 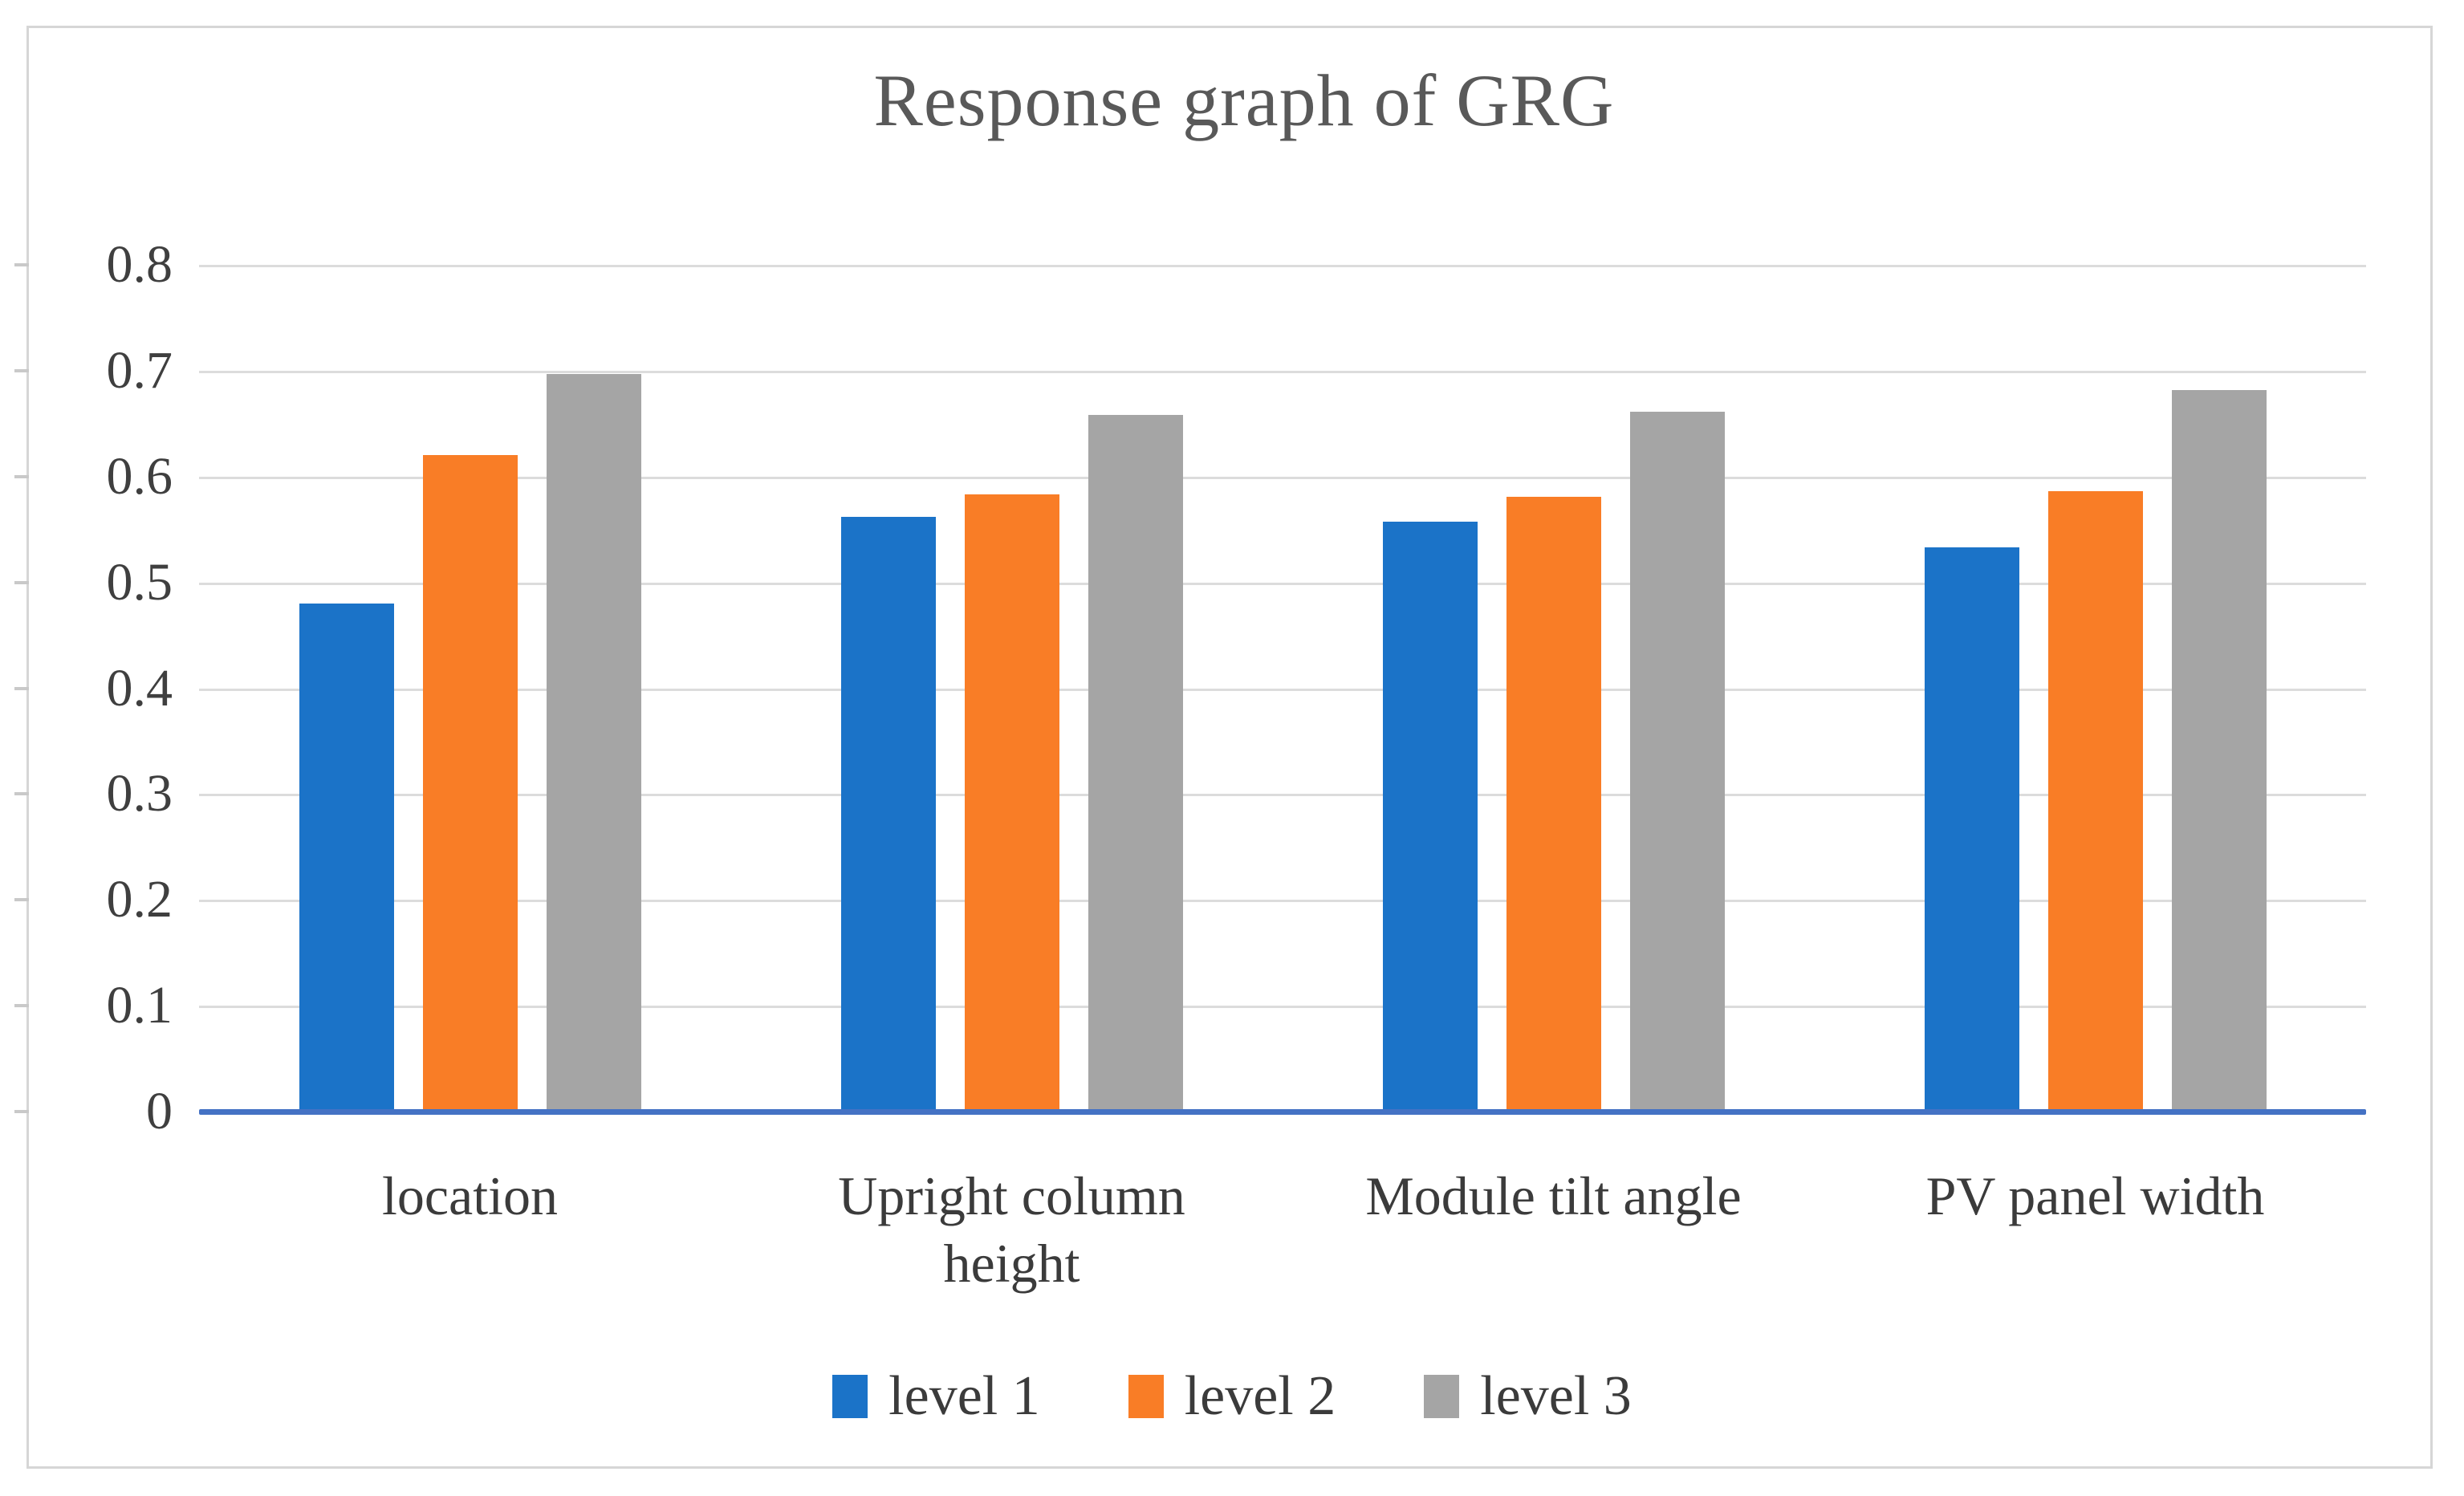 I want to click on legend-item-level-2: level 2, so click(x=1232, y=1397).